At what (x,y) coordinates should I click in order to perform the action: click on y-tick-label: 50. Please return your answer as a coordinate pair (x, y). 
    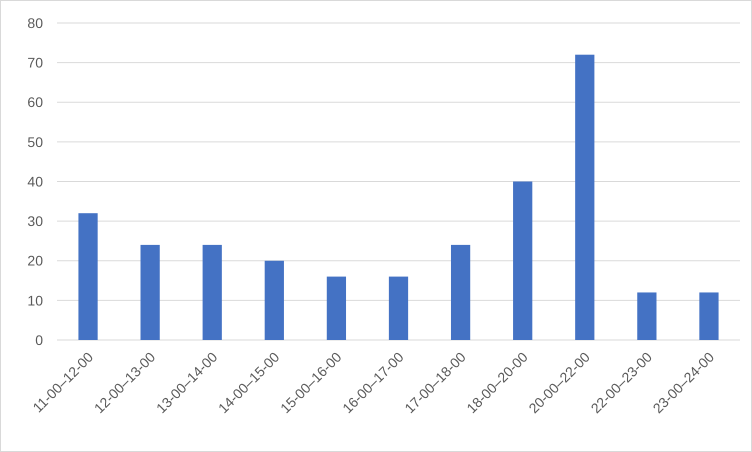
    Looking at the image, I should click on (35, 142).